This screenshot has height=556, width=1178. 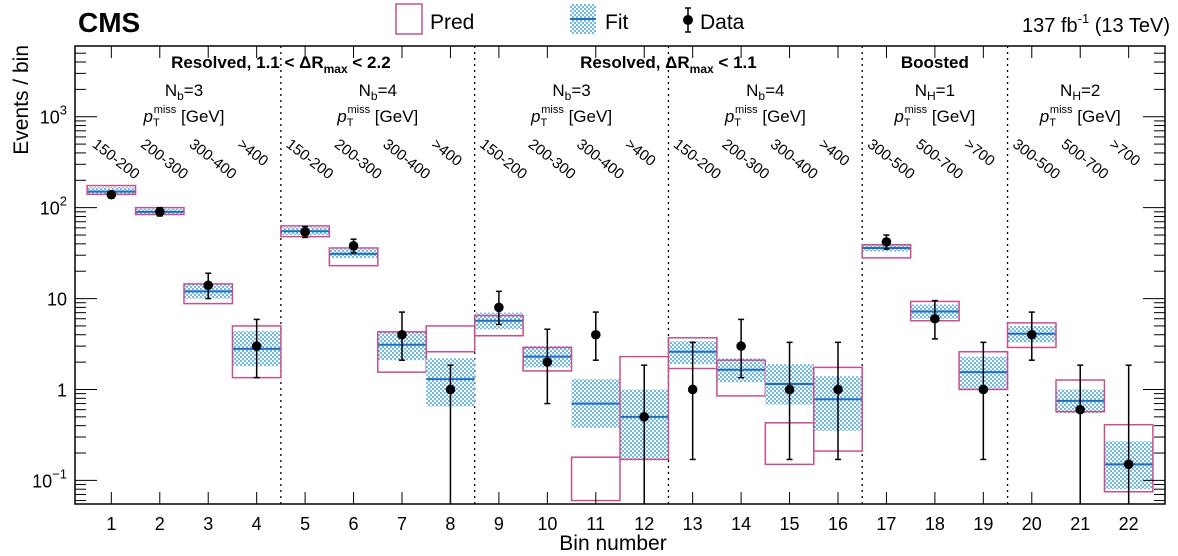 I want to click on subregion-ptmiss-1: pTmiss [GeV], so click(x=184, y=116).